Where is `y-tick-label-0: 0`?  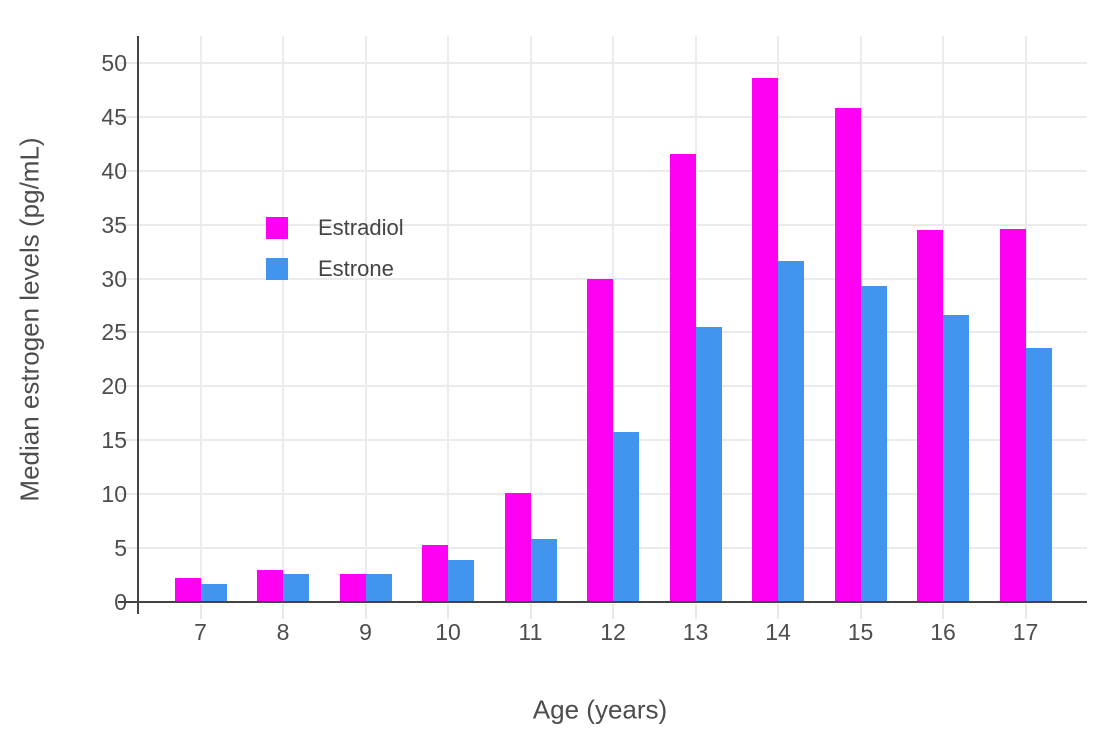
y-tick-label-0: 0 is located at coordinates (92, 602).